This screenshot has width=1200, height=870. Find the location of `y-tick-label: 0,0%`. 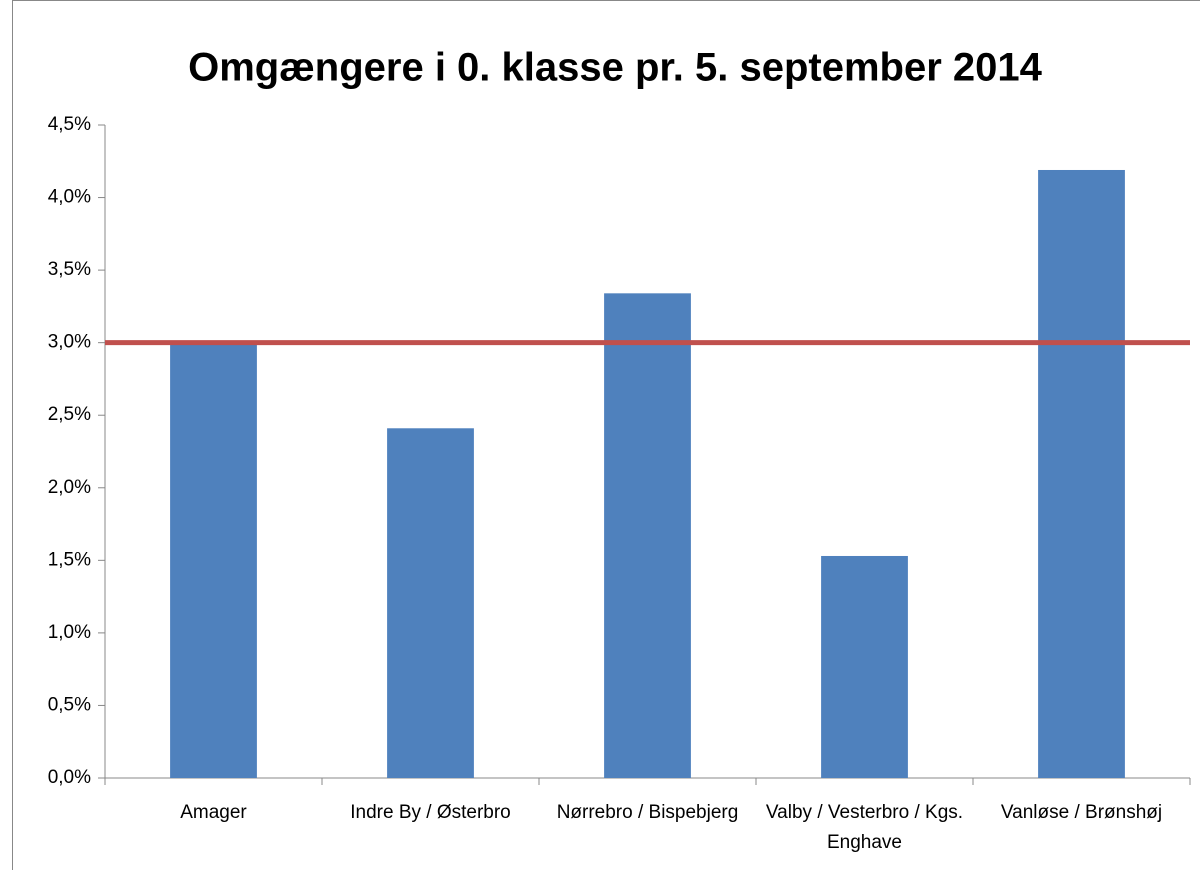

y-tick-label: 0,0% is located at coordinates (69, 777).